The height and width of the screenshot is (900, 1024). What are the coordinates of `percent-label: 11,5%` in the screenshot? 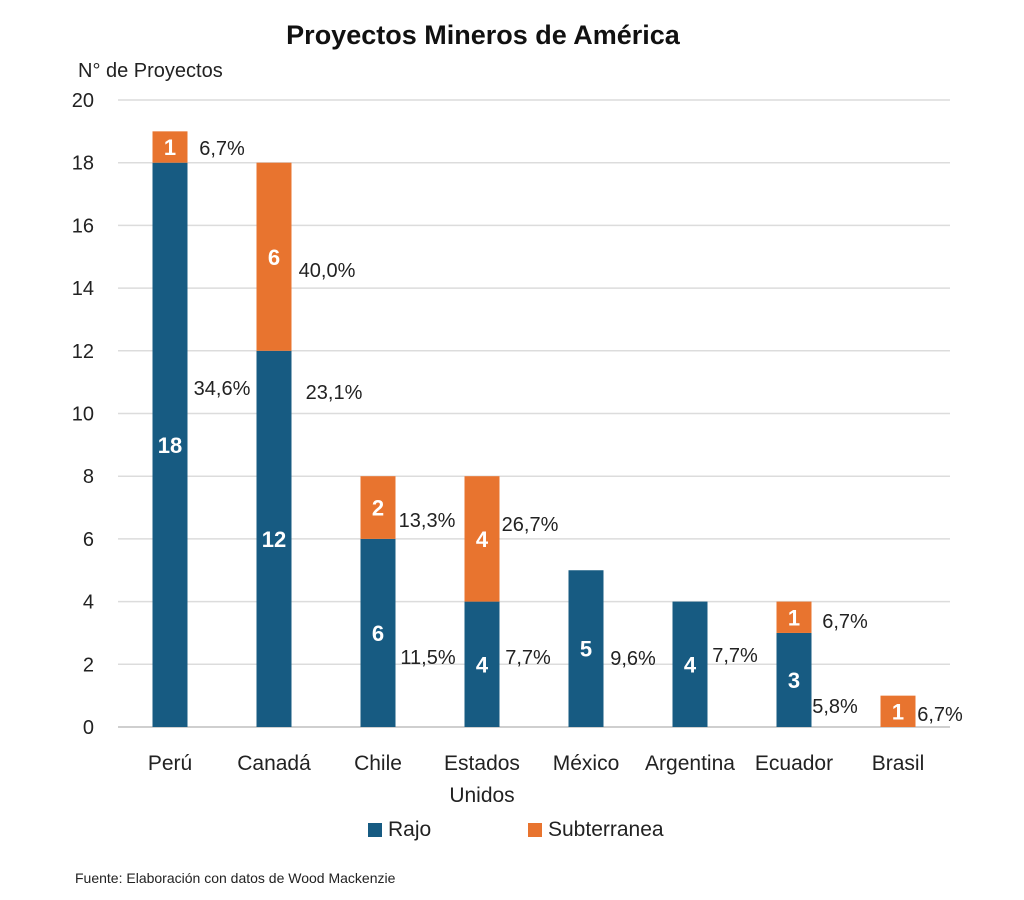 It's located at (427, 658).